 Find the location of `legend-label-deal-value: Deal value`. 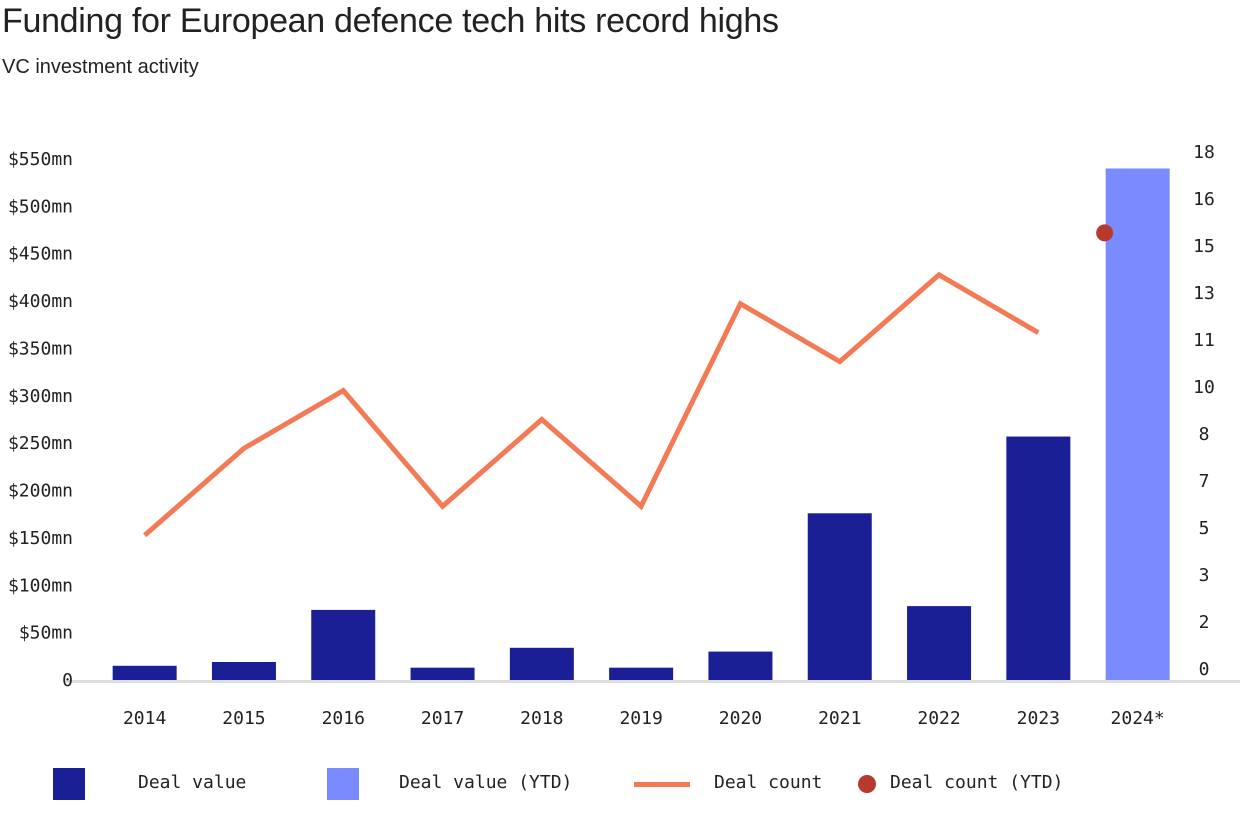

legend-label-deal-value: Deal value is located at coordinates (192, 782).